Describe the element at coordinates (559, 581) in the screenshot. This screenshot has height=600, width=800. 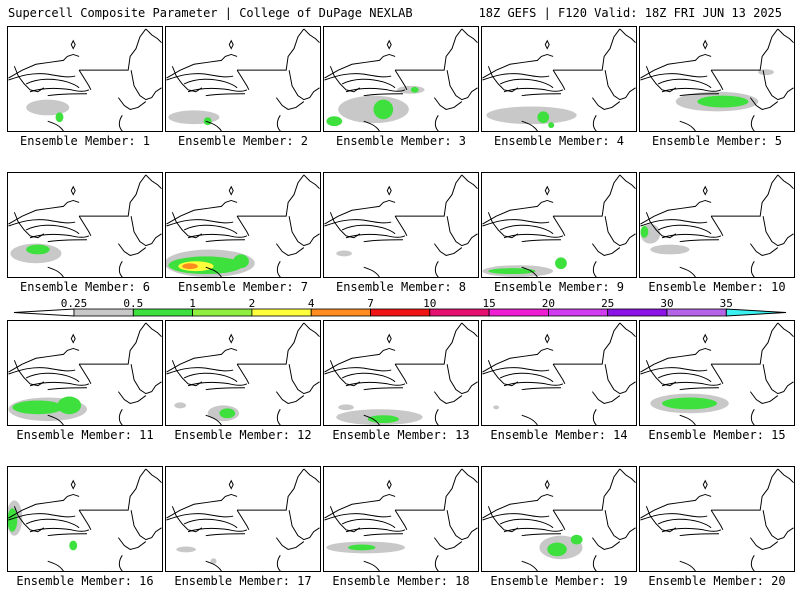
I see `member-caption-19: Ensemble Member: 19` at that location.